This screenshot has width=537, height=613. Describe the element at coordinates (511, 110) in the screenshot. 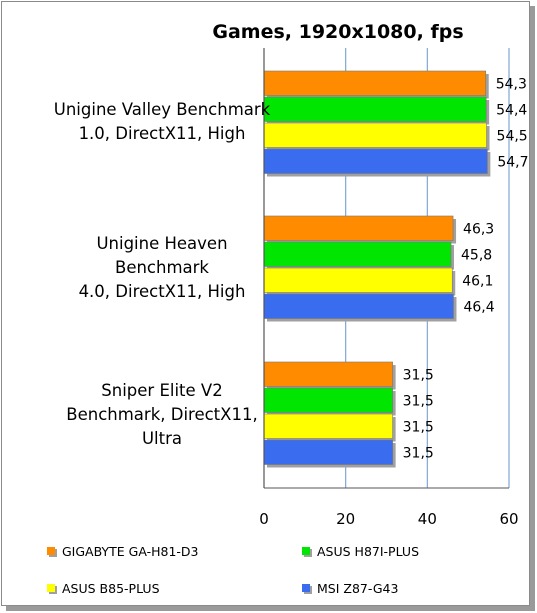

I see `data-label: 54,4` at that location.